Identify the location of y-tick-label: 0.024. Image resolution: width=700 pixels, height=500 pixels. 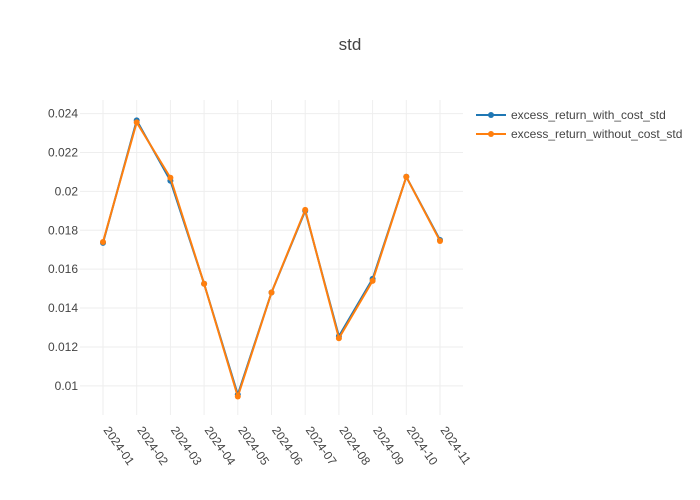
(63, 114).